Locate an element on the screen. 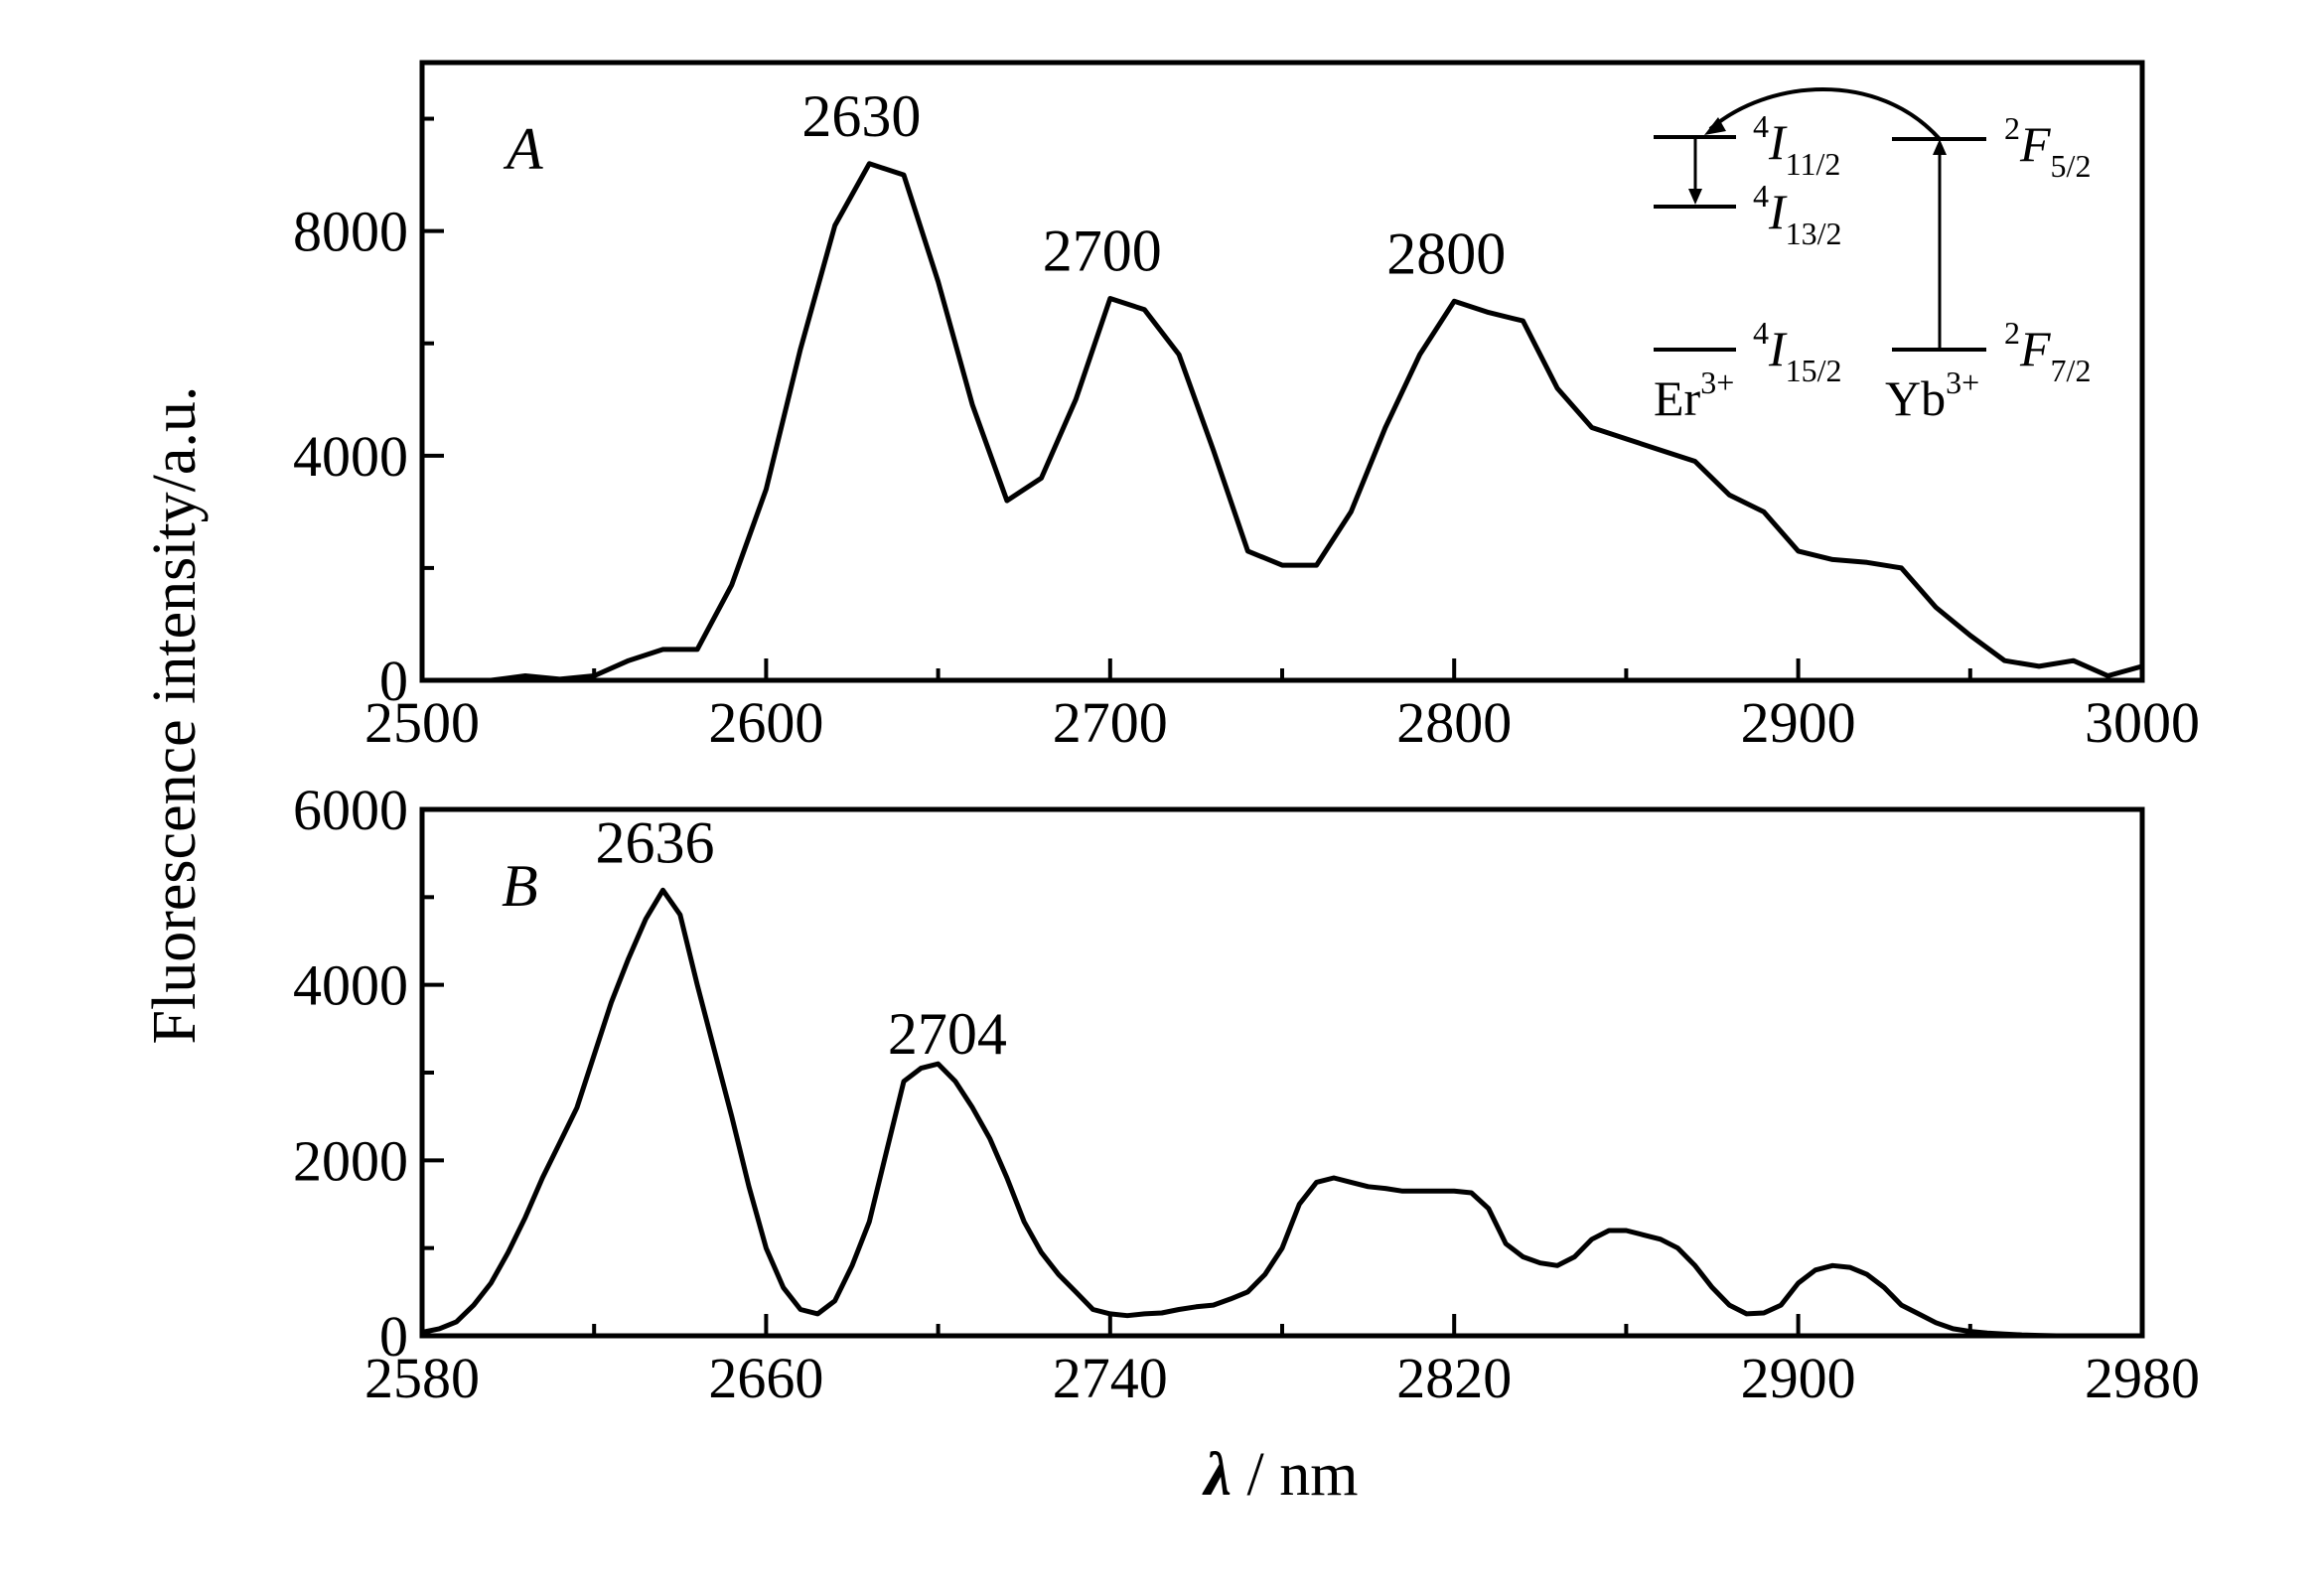 This screenshot has width=2321, height=1596. panel-b-label: B is located at coordinates (520, 886).